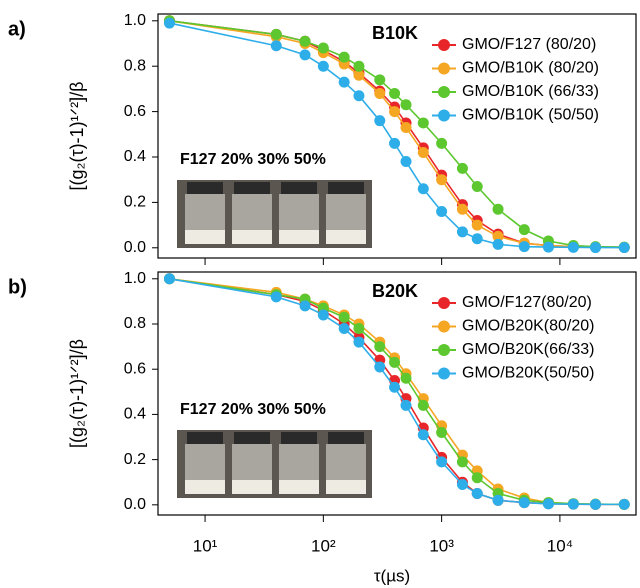 The width and height of the screenshot is (640, 588). What do you see at coordinates (17, 29) in the screenshot?
I see `panel-label: a)` at bounding box center [17, 29].